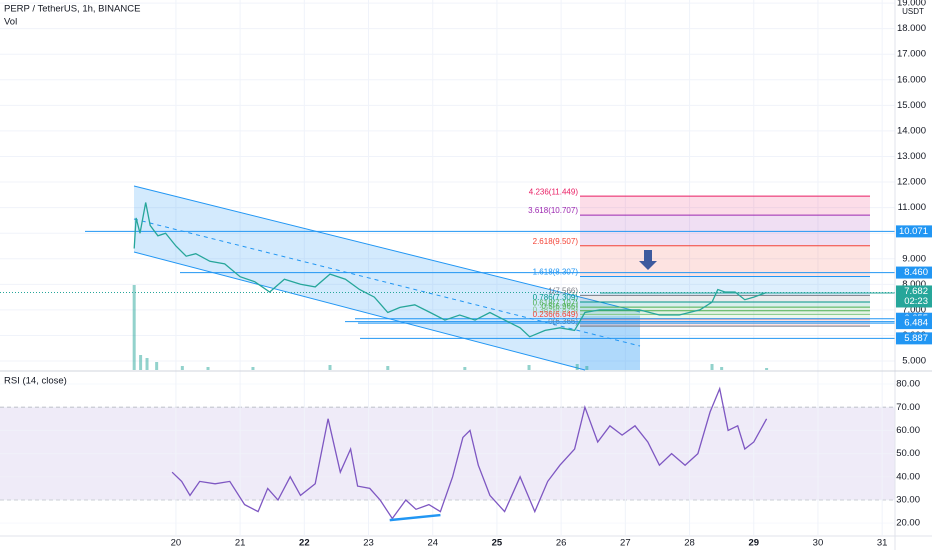 This screenshot has width=932, height=555. I want to click on y-tick-label: 9.000, so click(914, 258).